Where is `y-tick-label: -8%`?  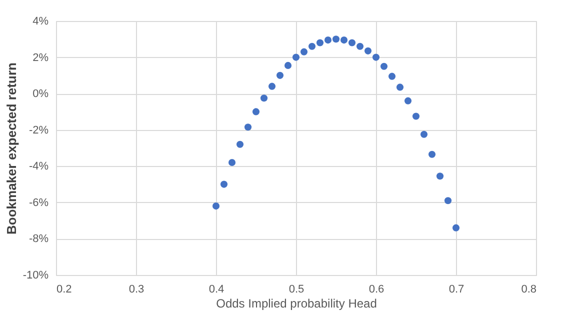
y-tick-label: -8% is located at coordinates (38, 239).